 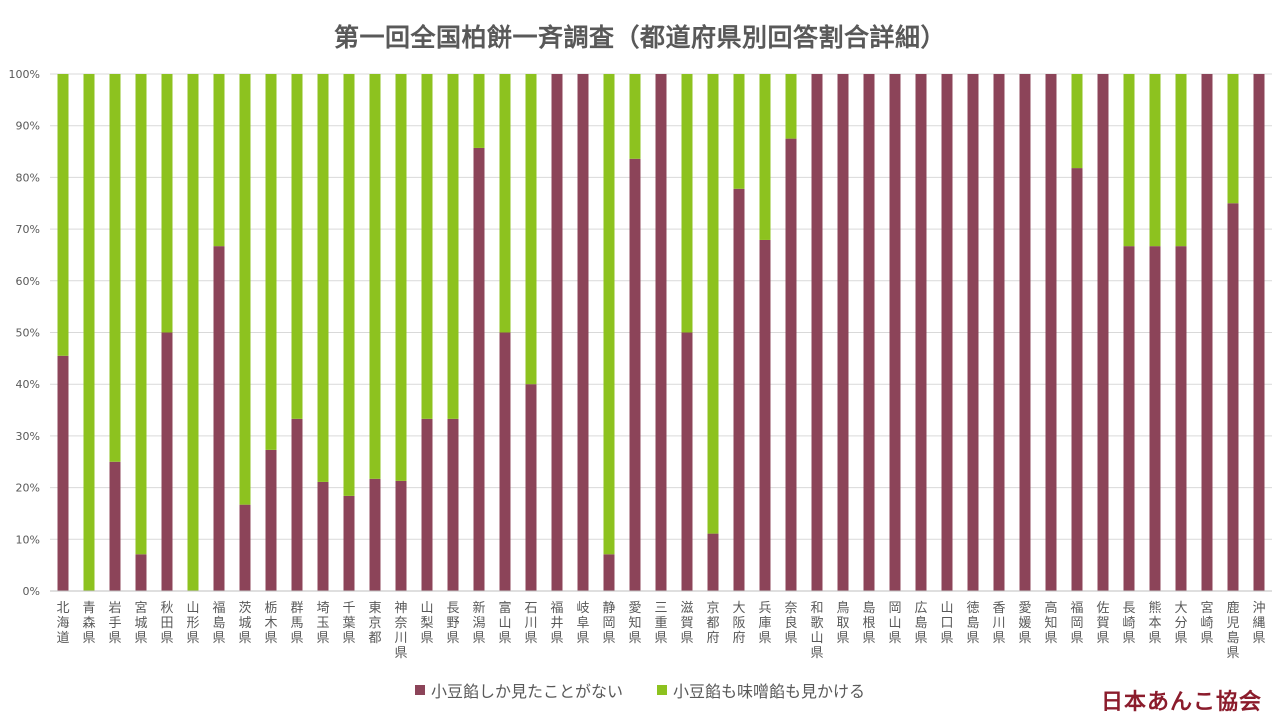 What do you see at coordinates (28, 126) in the screenshot?
I see `y-tick-label: 90%` at bounding box center [28, 126].